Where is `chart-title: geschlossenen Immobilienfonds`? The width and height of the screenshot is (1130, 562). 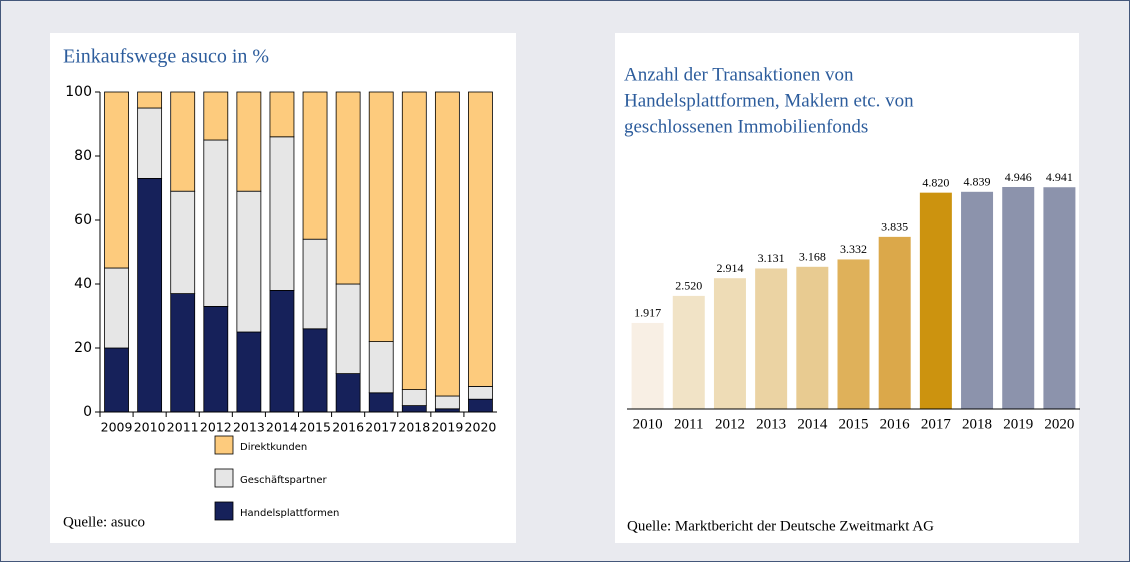 chart-title: geschlossenen Immobilienfonds is located at coordinates (746, 126).